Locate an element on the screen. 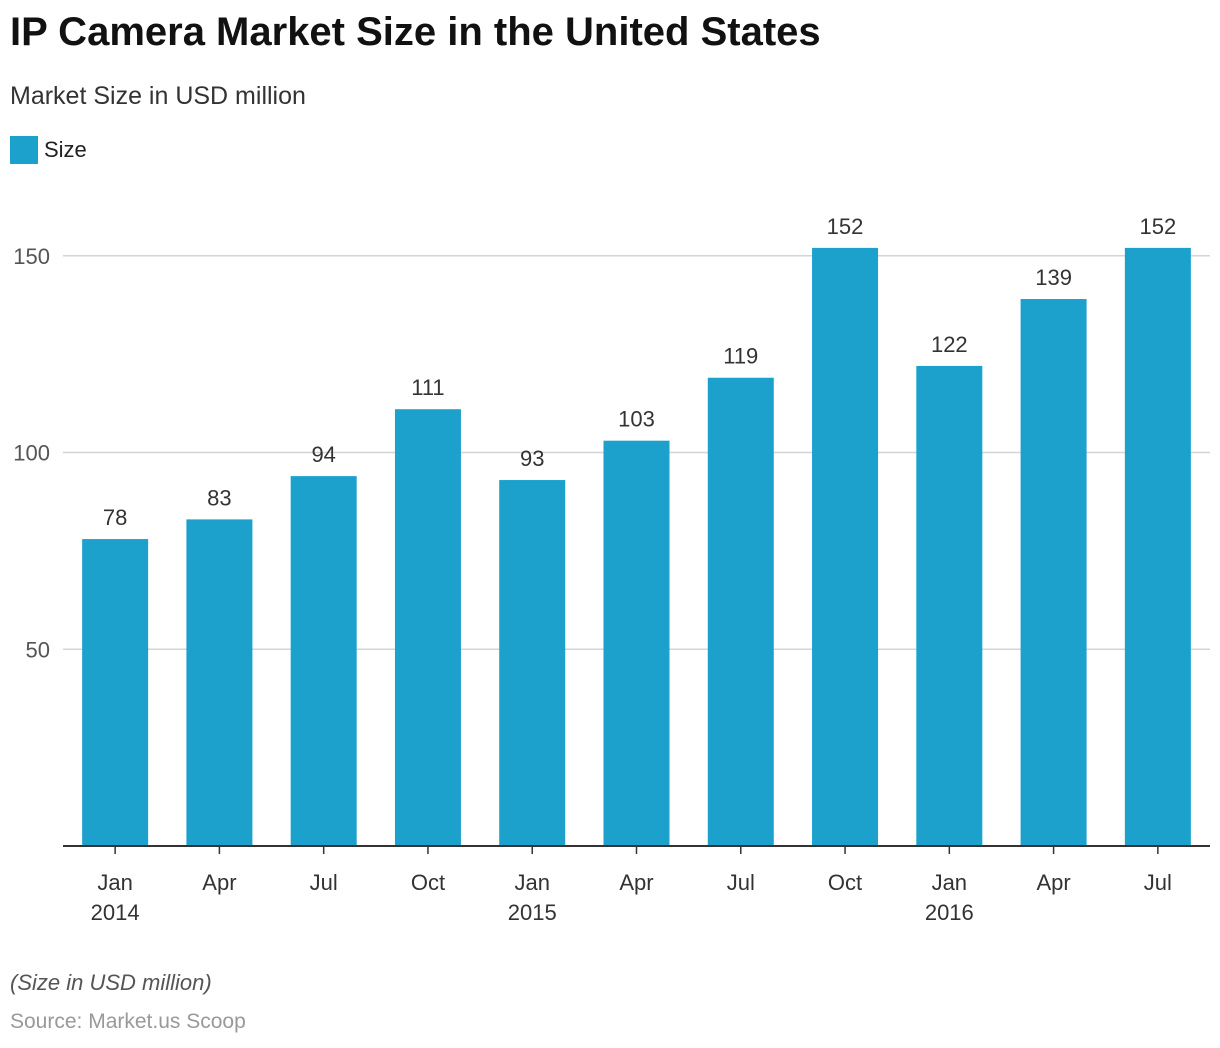 This screenshot has width=1220, height=1048. data-label: 93 is located at coordinates (532, 458).